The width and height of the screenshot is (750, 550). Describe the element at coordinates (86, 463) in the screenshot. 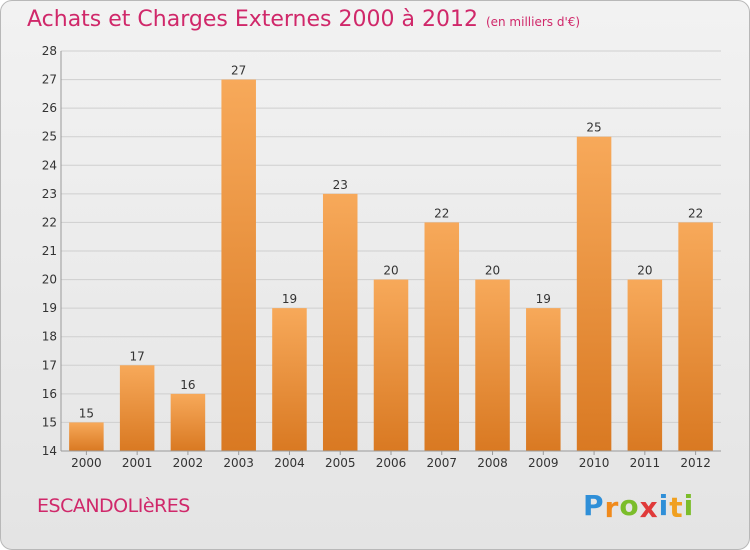

I see `x-tick-label: 2000` at that location.